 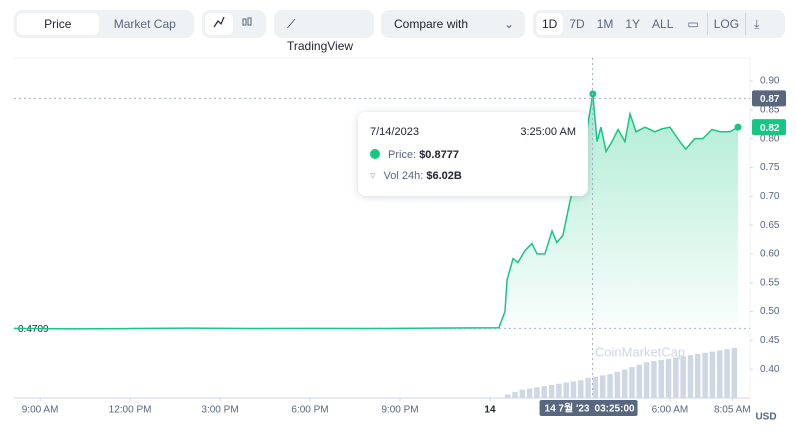 I want to click on y-tick-label: 0.80, so click(x=770, y=138).